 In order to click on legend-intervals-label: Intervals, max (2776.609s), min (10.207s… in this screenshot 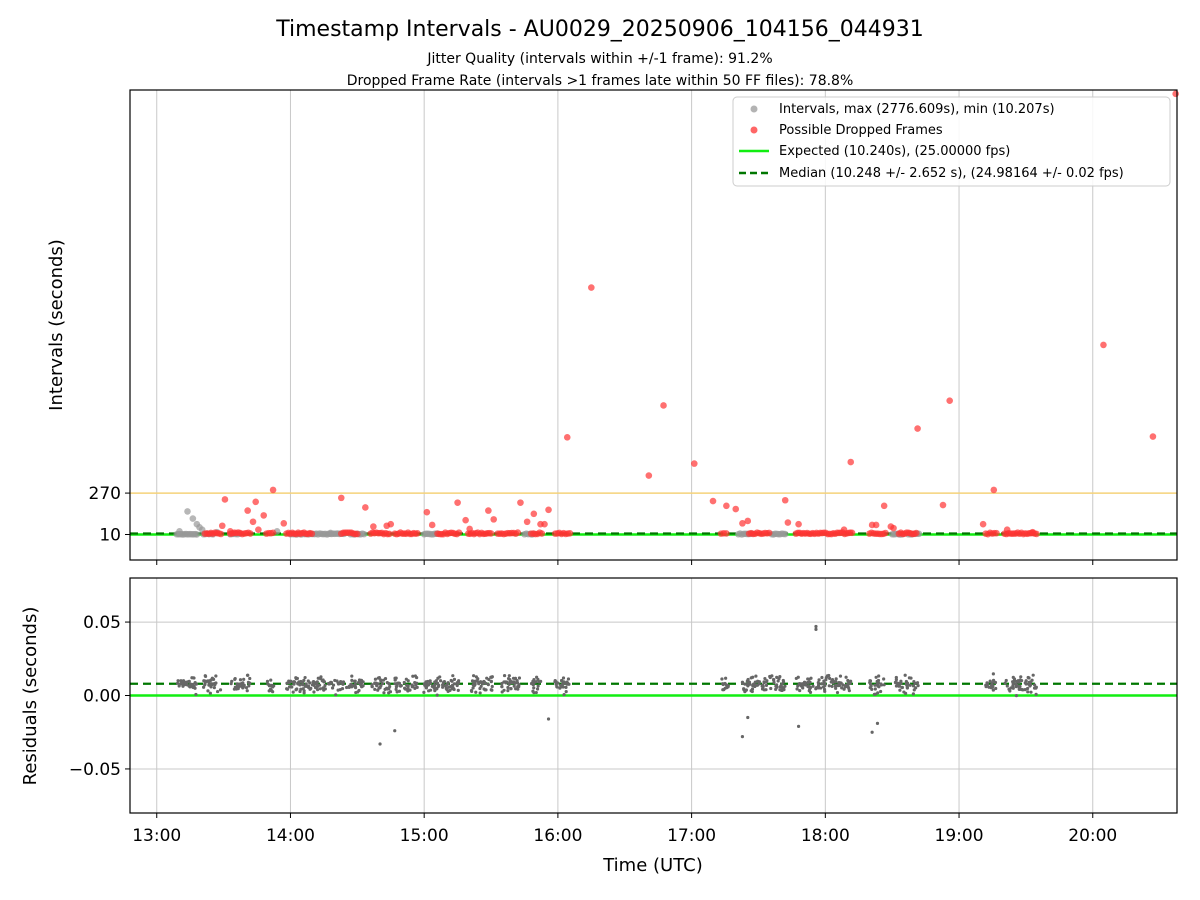, I will do `click(917, 109)`.